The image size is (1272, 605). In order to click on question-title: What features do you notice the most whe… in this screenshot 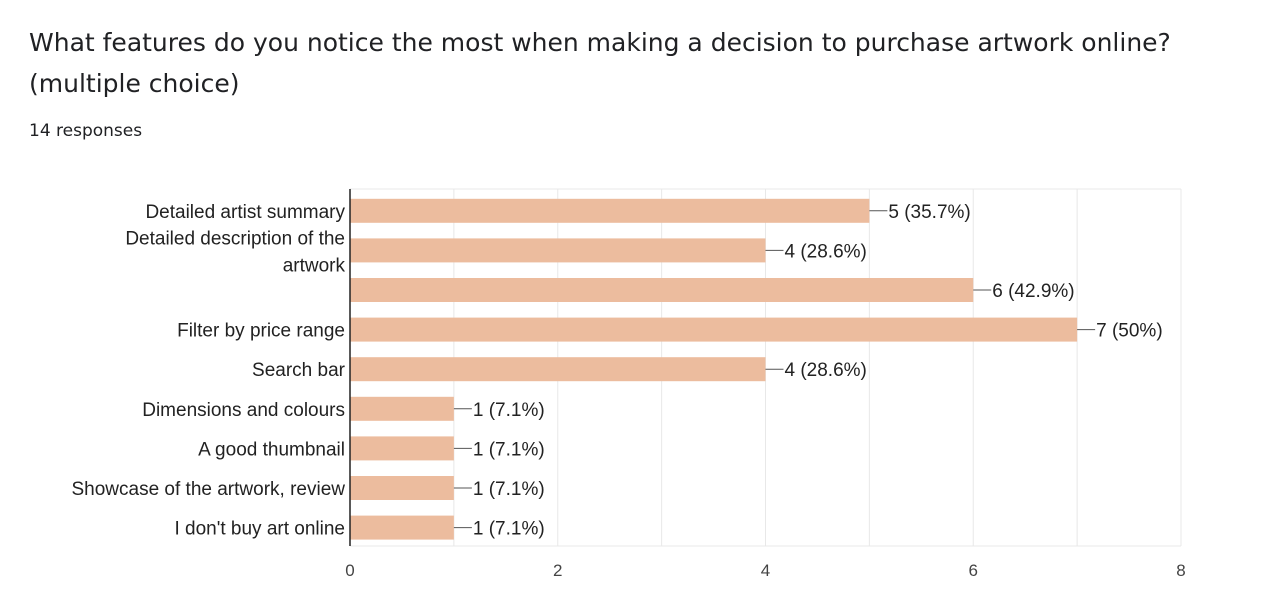, I will do `click(600, 63)`.